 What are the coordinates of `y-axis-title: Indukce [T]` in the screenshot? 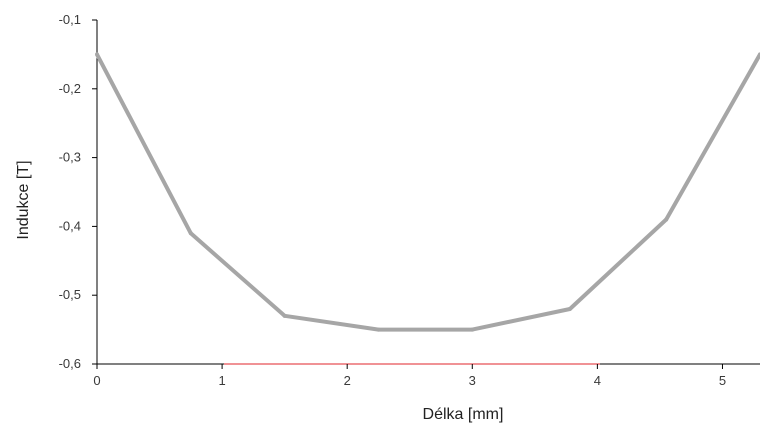 It's located at (23, 199).